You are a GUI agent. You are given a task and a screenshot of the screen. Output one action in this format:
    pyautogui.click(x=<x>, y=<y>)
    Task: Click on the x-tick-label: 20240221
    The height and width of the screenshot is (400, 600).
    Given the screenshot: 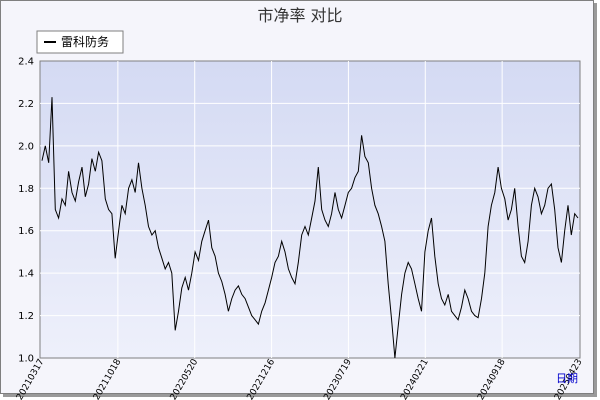 What is the action you would take?
    pyautogui.click(x=415, y=379)
    